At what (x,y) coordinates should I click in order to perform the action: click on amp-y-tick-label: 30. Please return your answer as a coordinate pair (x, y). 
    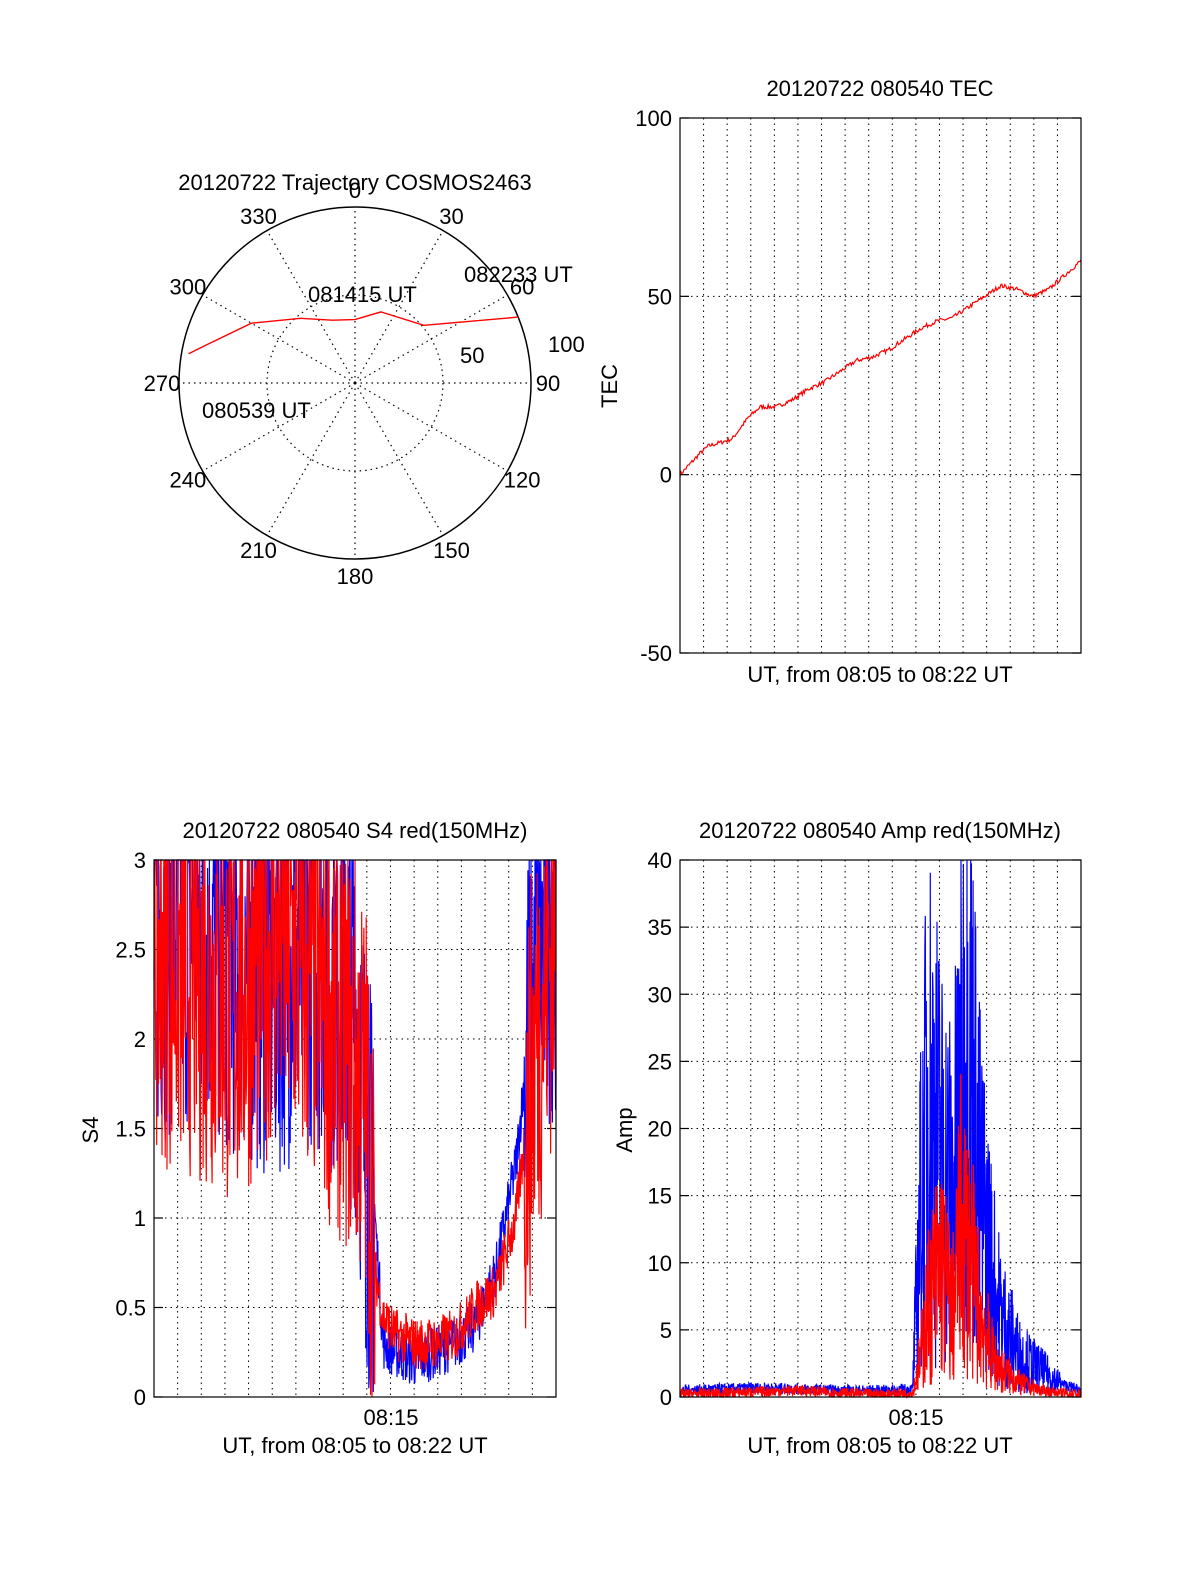
    Looking at the image, I should click on (660, 994).